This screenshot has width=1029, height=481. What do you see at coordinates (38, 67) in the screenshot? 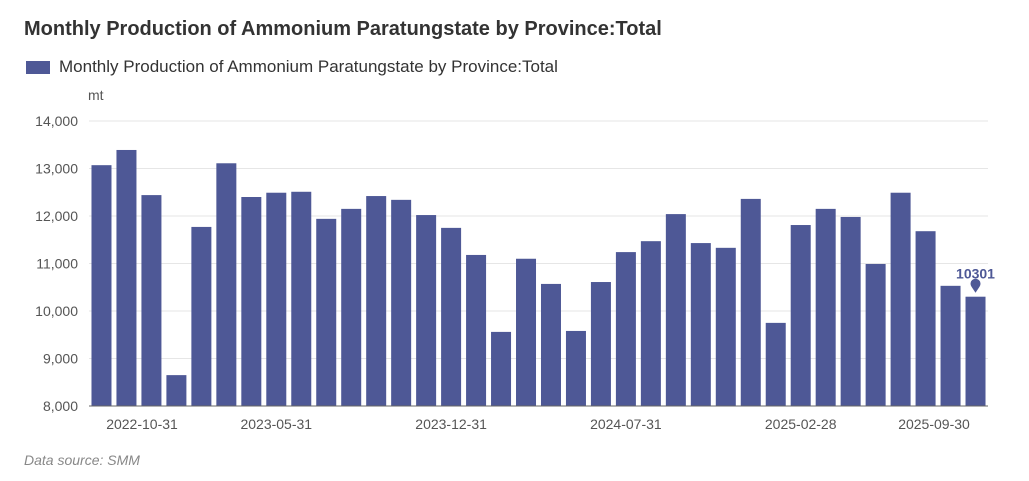
I see `legend-swatch` at bounding box center [38, 67].